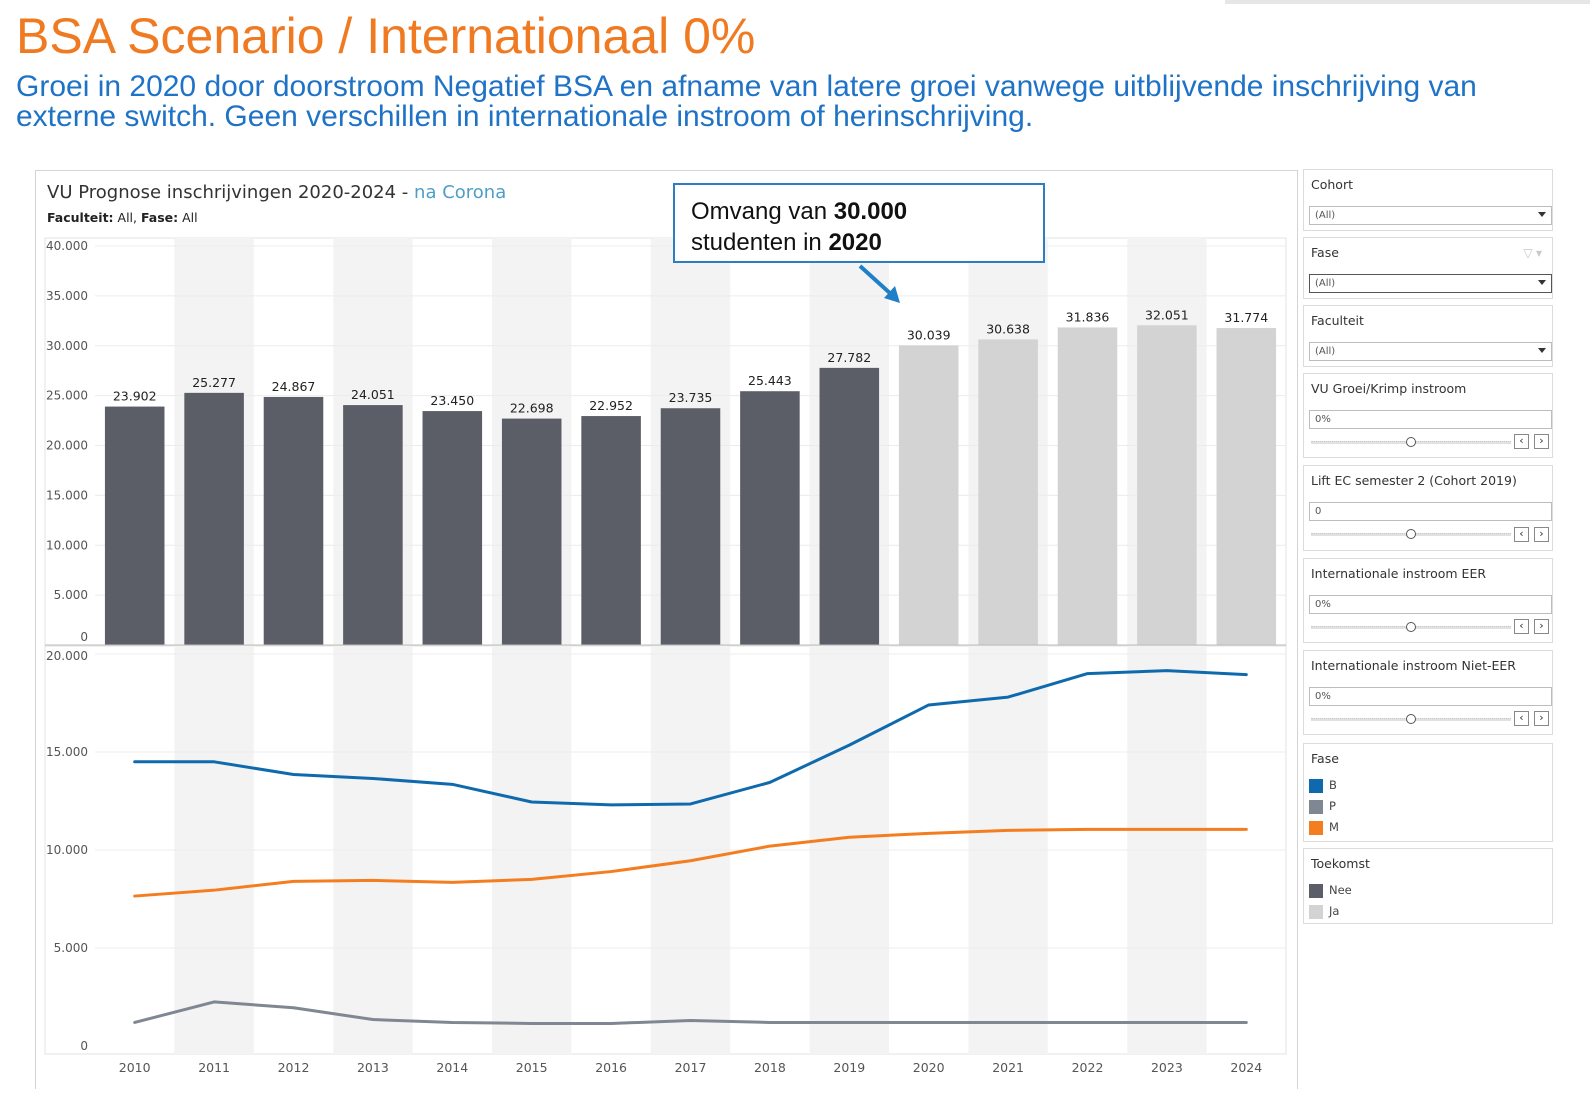  What do you see at coordinates (870, 211) in the screenshot?
I see `callout-line1-bold: 30.000` at bounding box center [870, 211].